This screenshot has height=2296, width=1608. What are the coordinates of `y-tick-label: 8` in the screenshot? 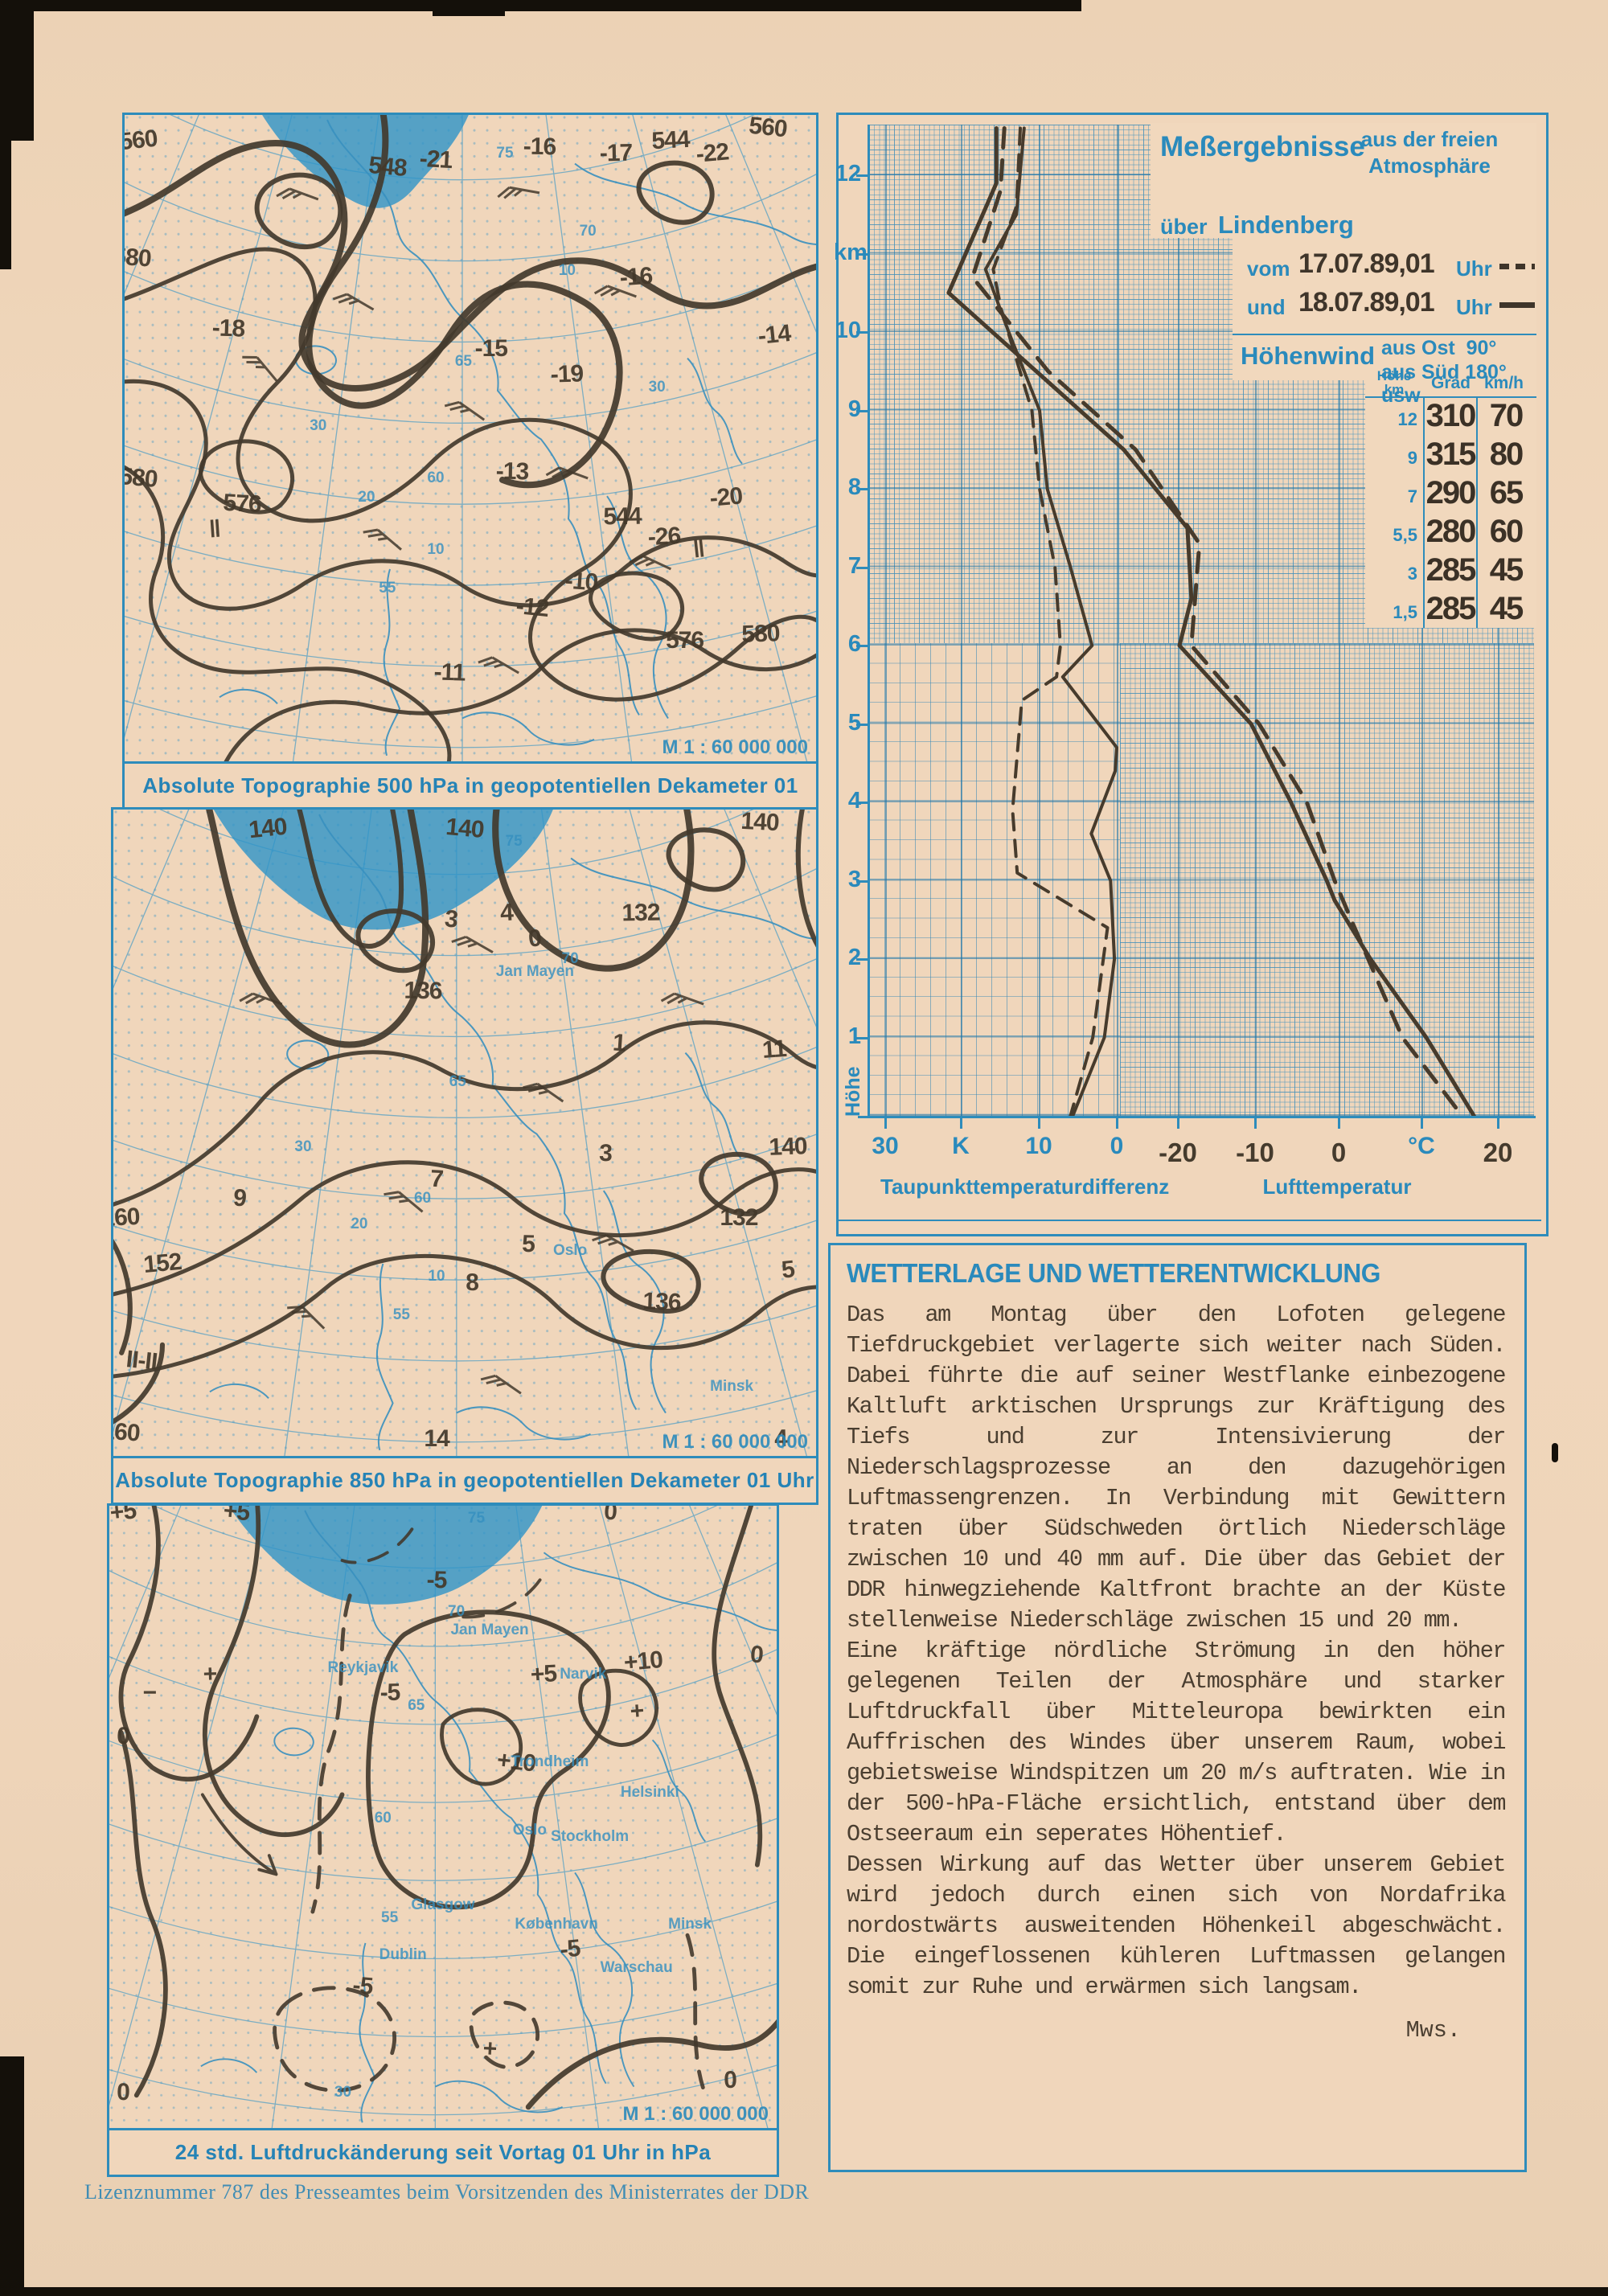 It's located at (854, 487).